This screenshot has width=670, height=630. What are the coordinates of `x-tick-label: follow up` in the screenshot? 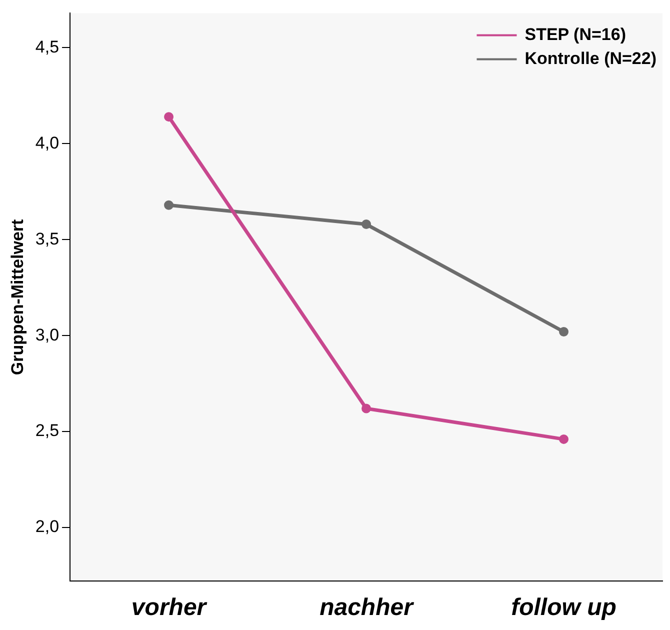 It's located at (563, 608).